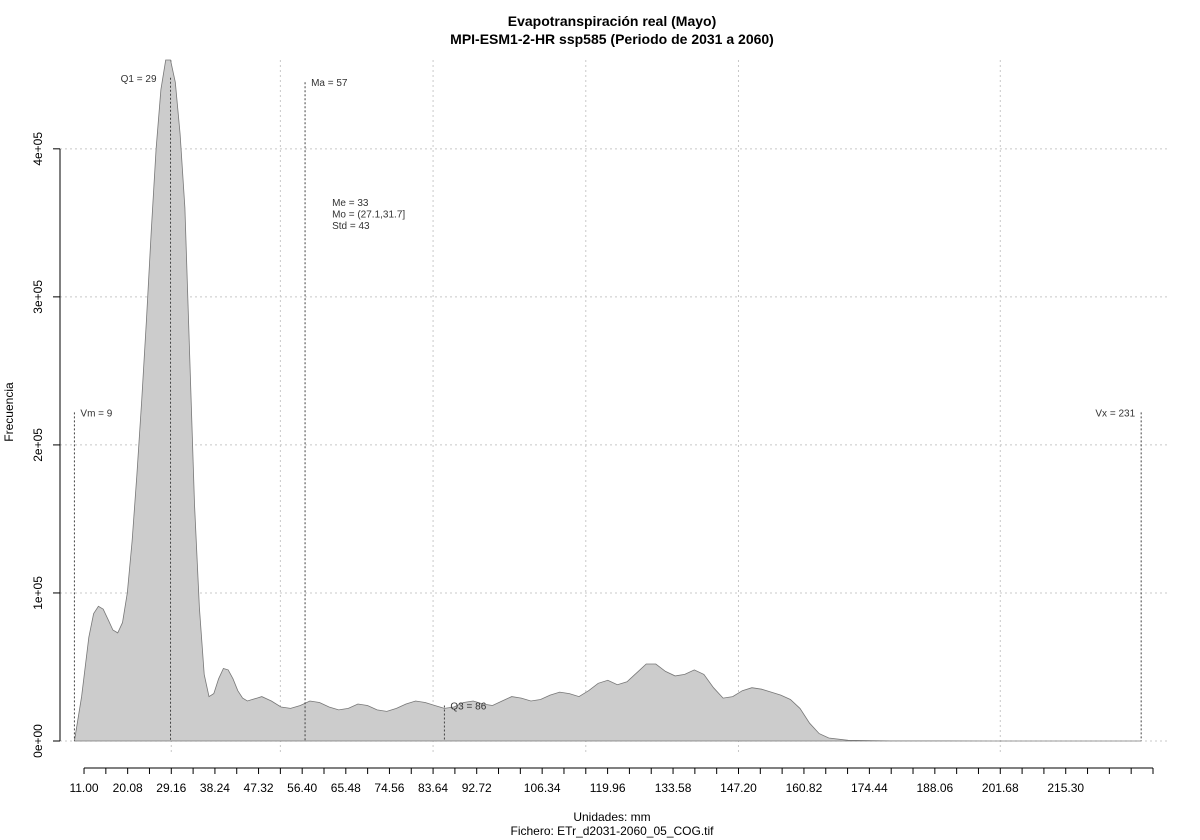 This screenshot has width=1200, height=840. What do you see at coordinates (38, 741) in the screenshot?
I see `y-tick-label: 0e+00` at bounding box center [38, 741].